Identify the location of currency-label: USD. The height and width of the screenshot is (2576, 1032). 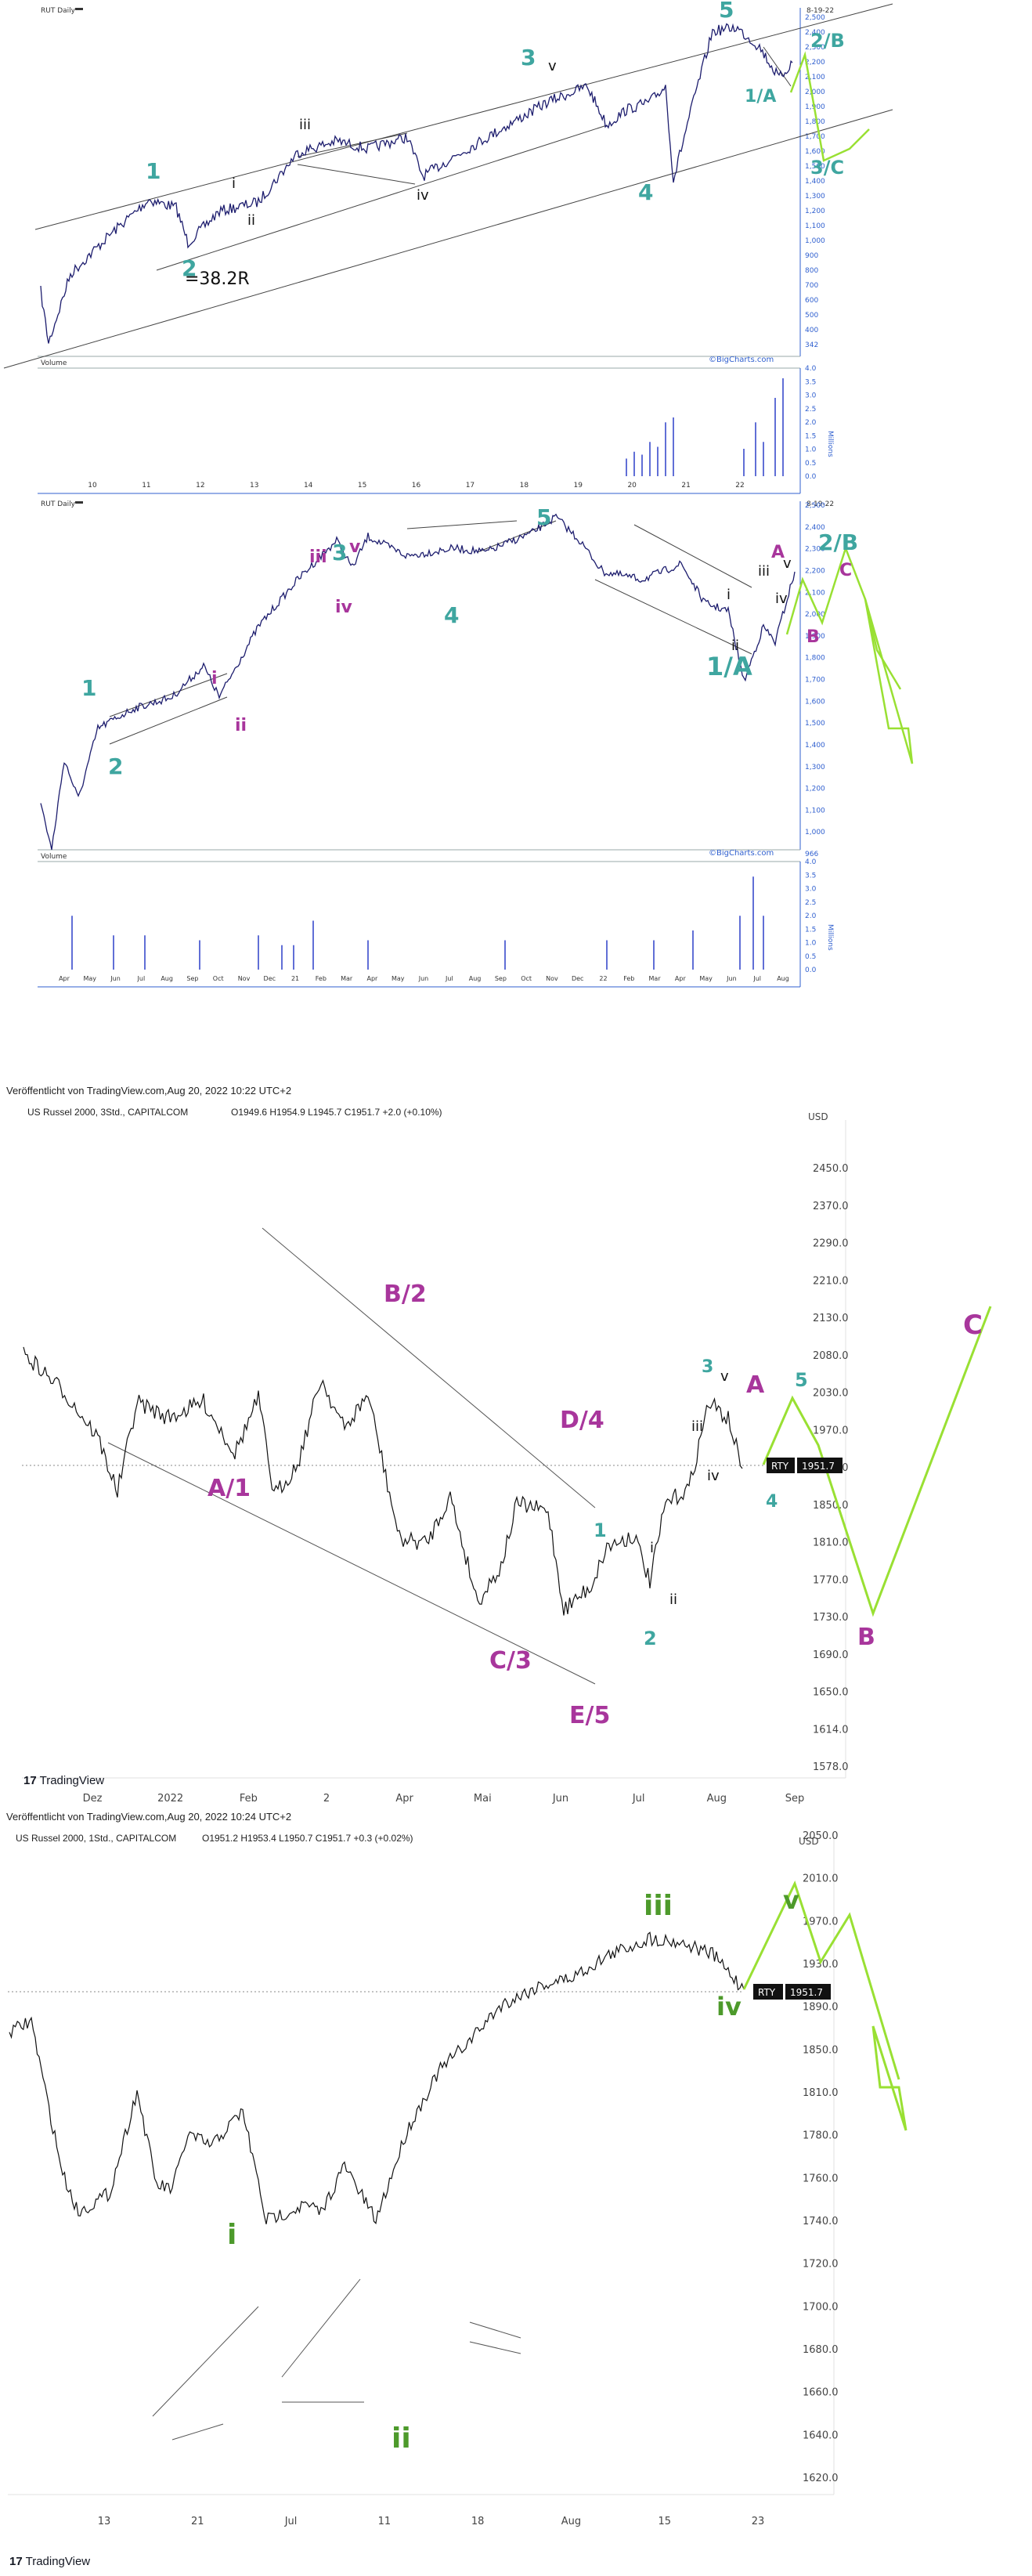
(818, 1116).